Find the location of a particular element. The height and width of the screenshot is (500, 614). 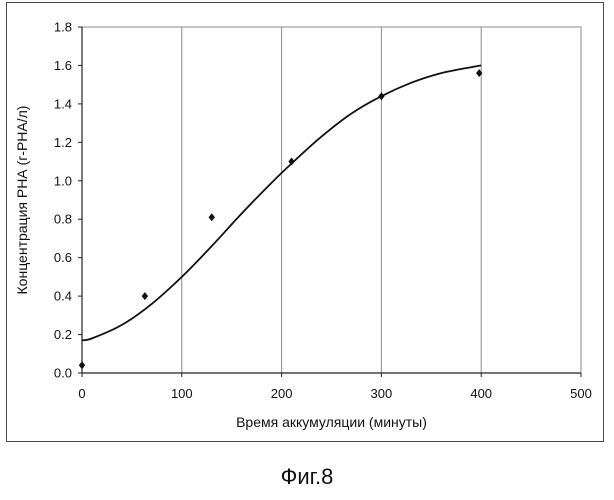

y-tick-label: 1.8 is located at coordinates (63, 27).